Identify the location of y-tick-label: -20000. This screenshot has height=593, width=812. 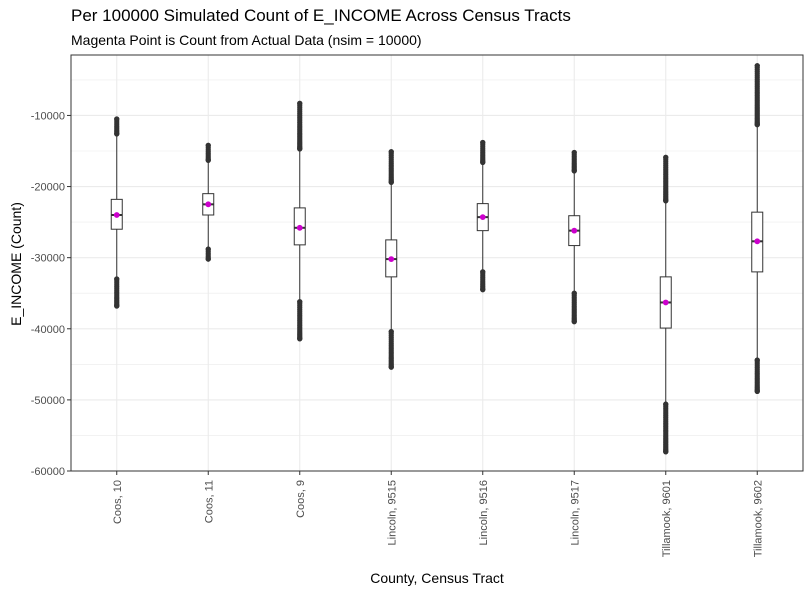
(48, 188).